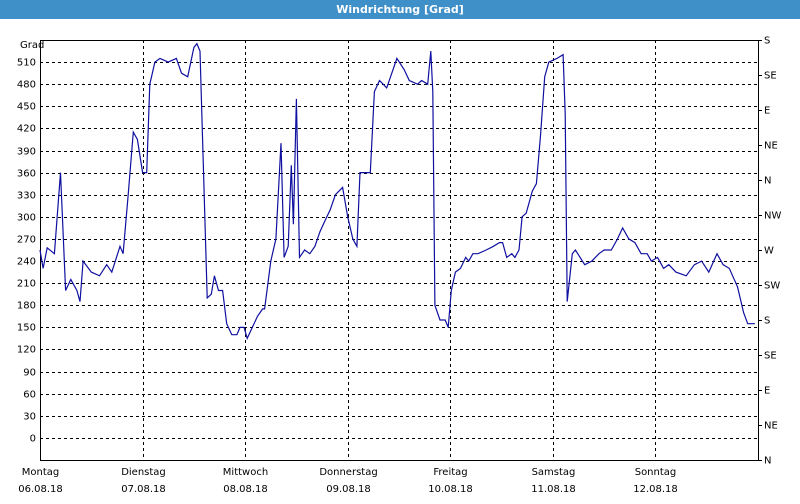 The width and height of the screenshot is (800, 504). Describe the element at coordinates (656, 472) in the screenshot. I see `x-tick-label: Sonntag` at that location.